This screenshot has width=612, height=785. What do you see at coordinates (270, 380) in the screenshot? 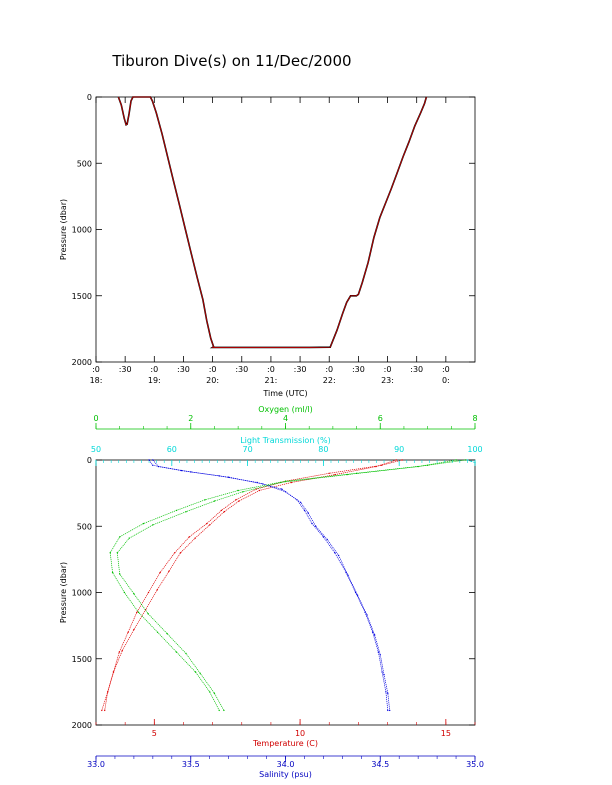
I see `x-tick-label-1-hour: 21:` at bounding box center [270, 380].